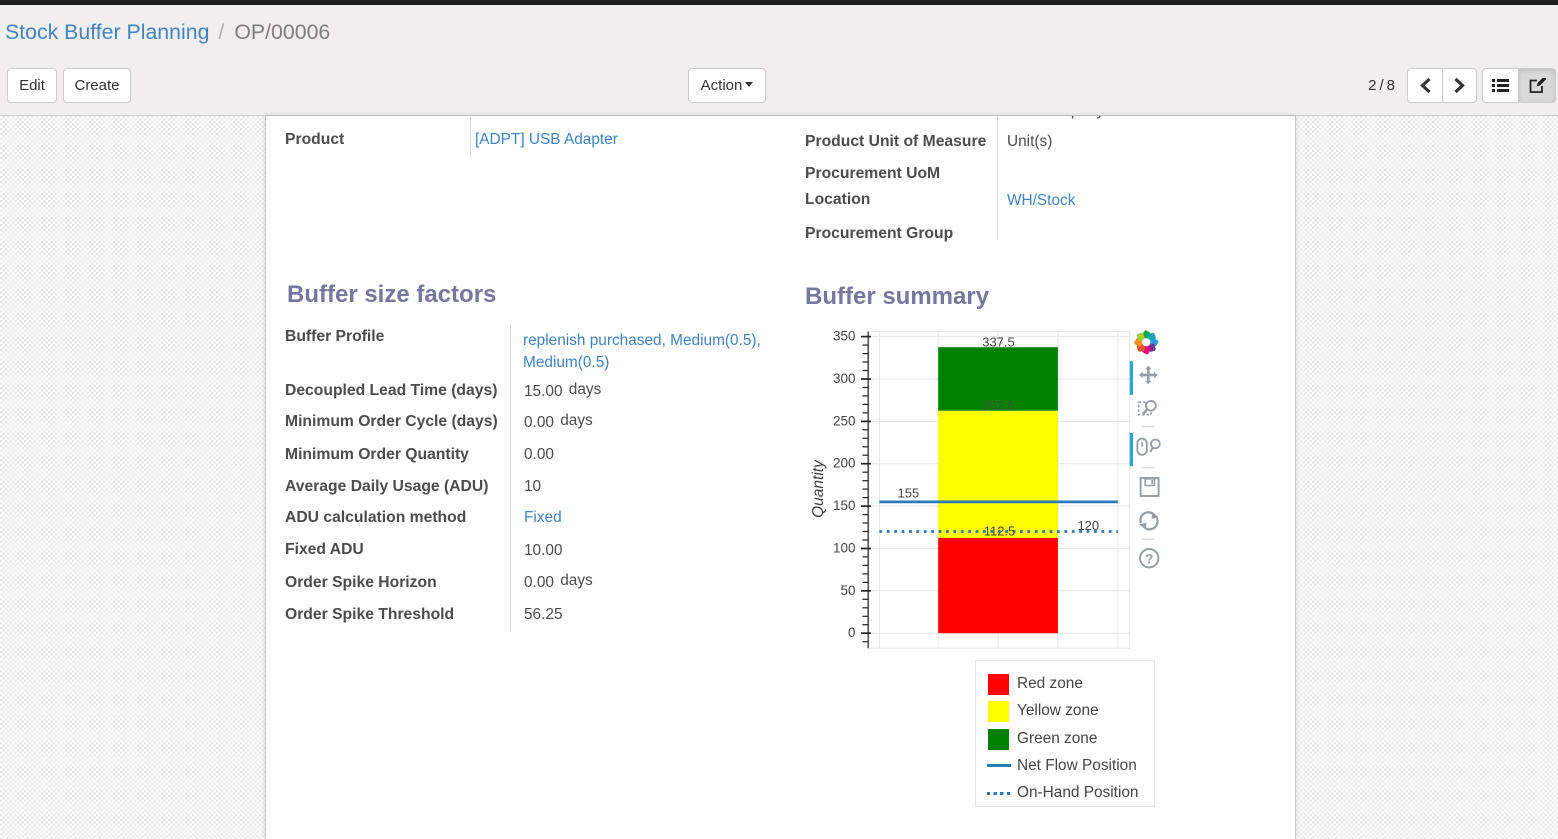 The image size is (1558, 839). Describe the element at coordinates (998, 341) in the screenshot. I see `svg-text: 337.5` at that location.